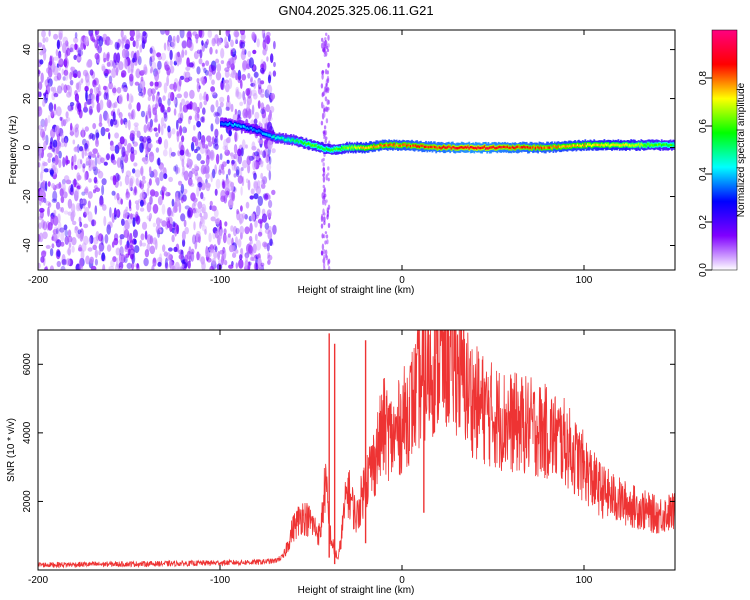 This screenshot has width=750, height=600. Describe the element at coordinates (356, 290) in the screenshot. I see `spectrogram-x-axis-label: Height of straight line (km)` at that location.